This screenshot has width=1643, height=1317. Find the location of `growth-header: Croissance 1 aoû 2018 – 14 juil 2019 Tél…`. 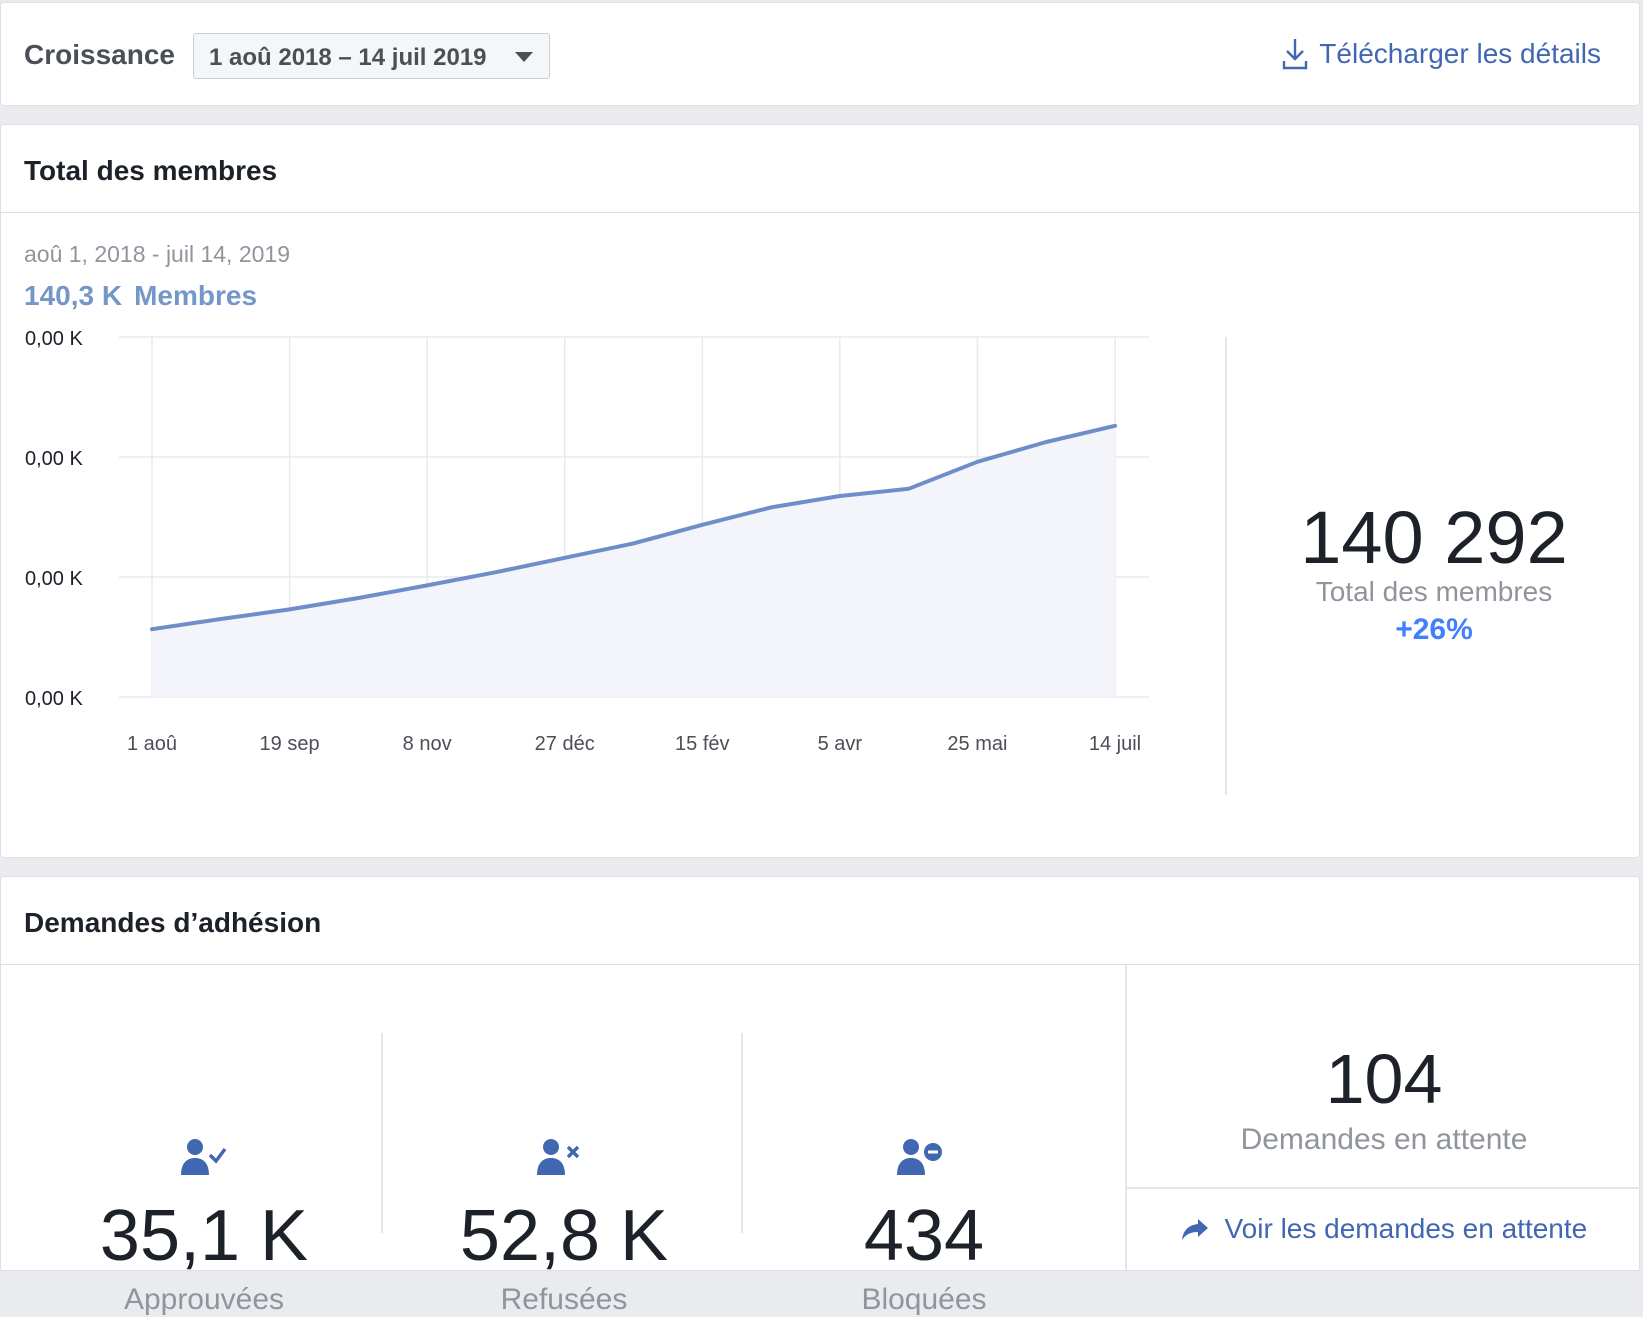

growth-header: Croissance 1 aoû 2018 – 14 juil 2019 Tél… is located at coordinates (820, 54).